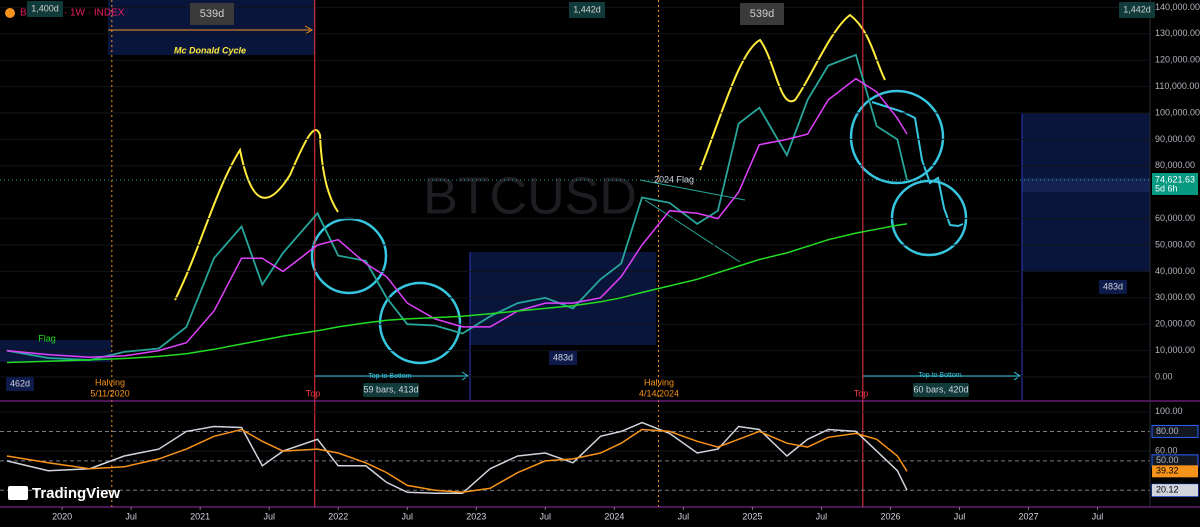 The width and height of the screenshot is (1200, 527). I want to click on y-tick-label: 110,000.00, so click(1177, 86).